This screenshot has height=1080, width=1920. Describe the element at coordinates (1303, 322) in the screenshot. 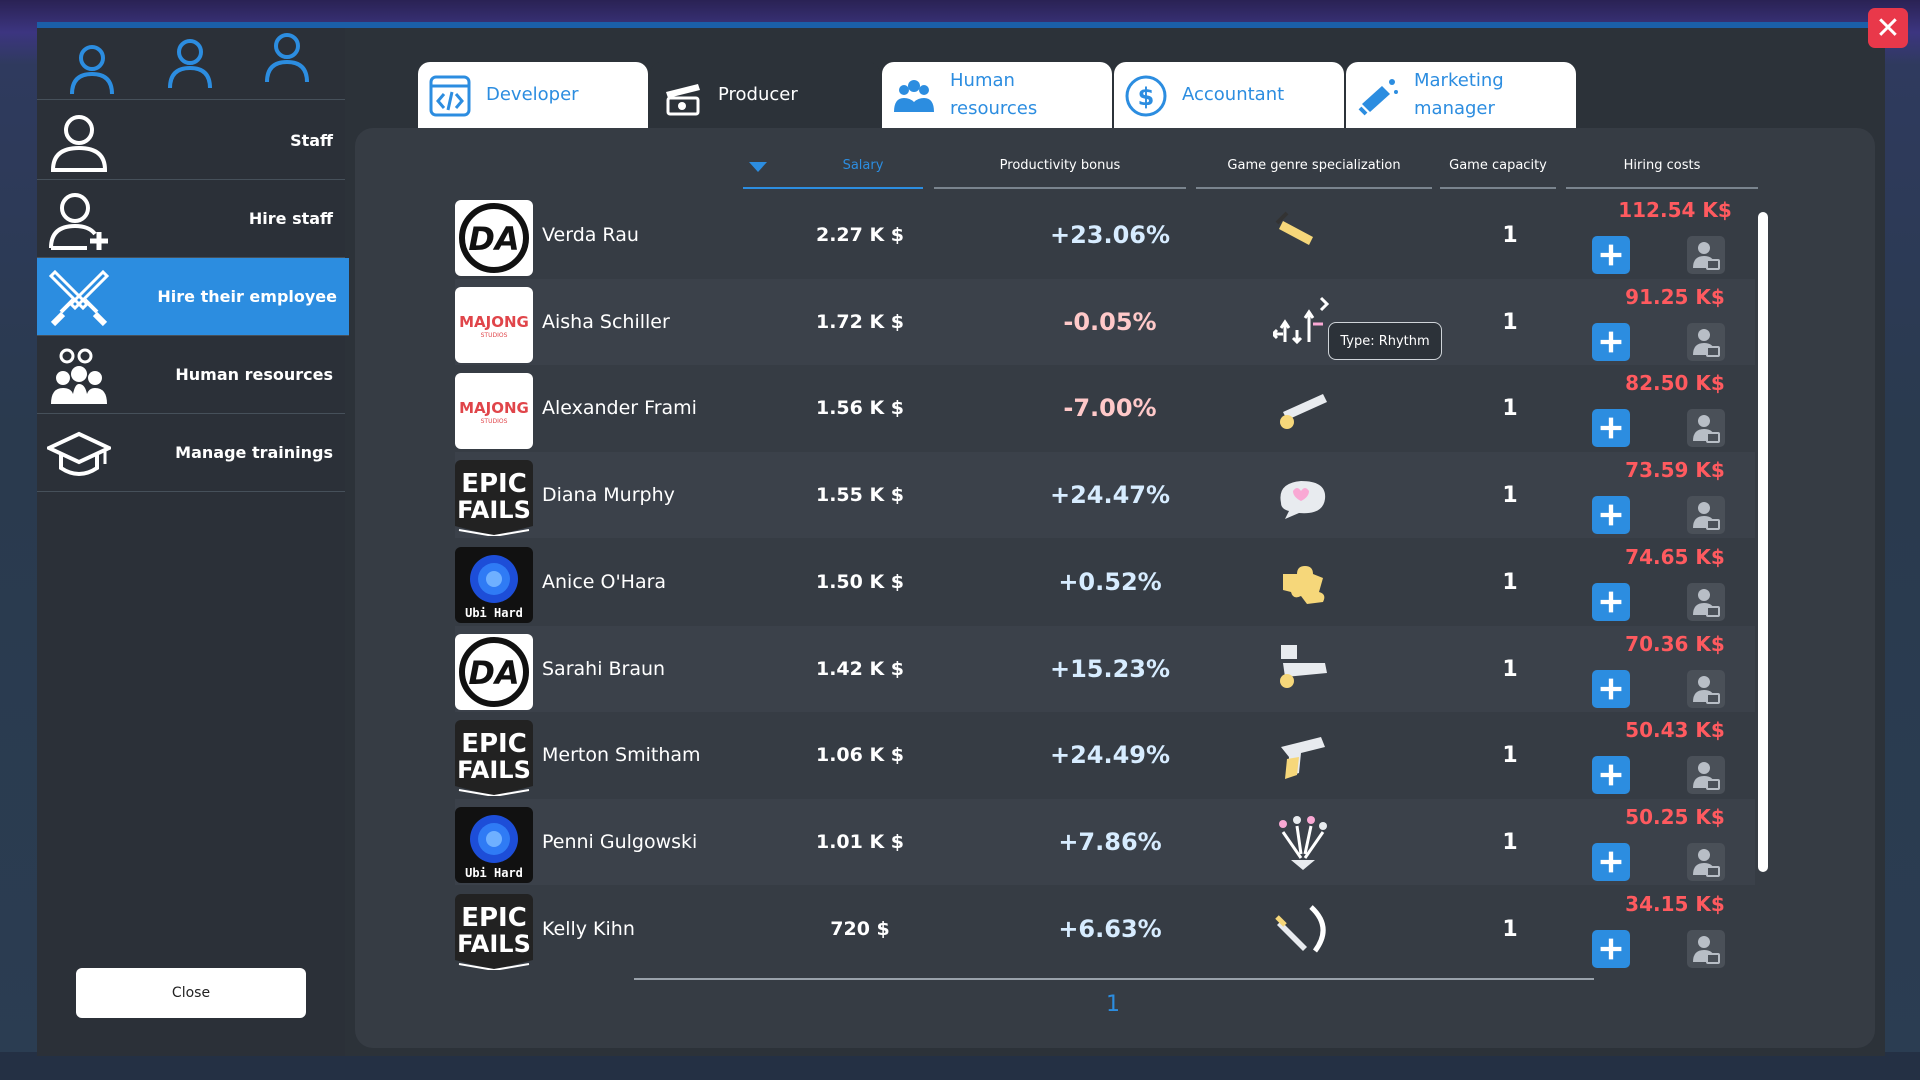

I see `rhythm-arrows-icon` at that location.